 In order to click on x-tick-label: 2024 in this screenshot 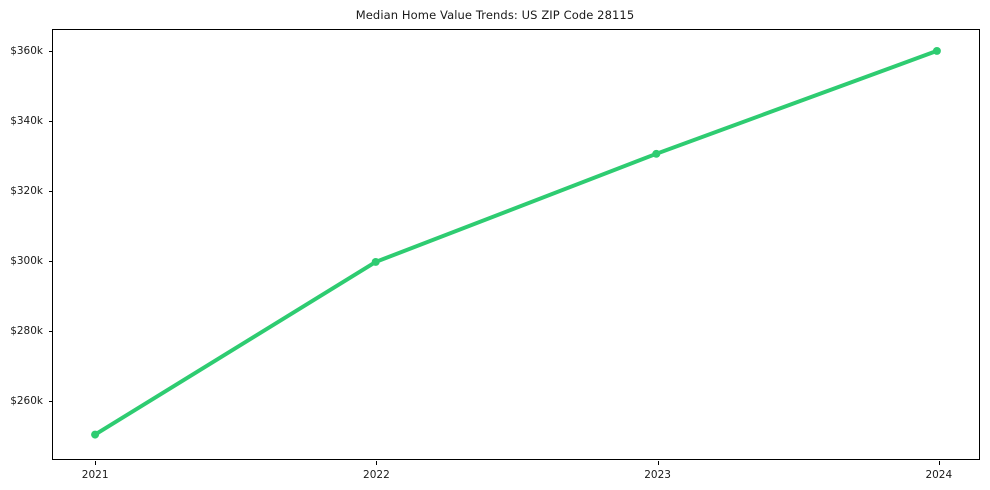, I will do `click(939, 475)`.